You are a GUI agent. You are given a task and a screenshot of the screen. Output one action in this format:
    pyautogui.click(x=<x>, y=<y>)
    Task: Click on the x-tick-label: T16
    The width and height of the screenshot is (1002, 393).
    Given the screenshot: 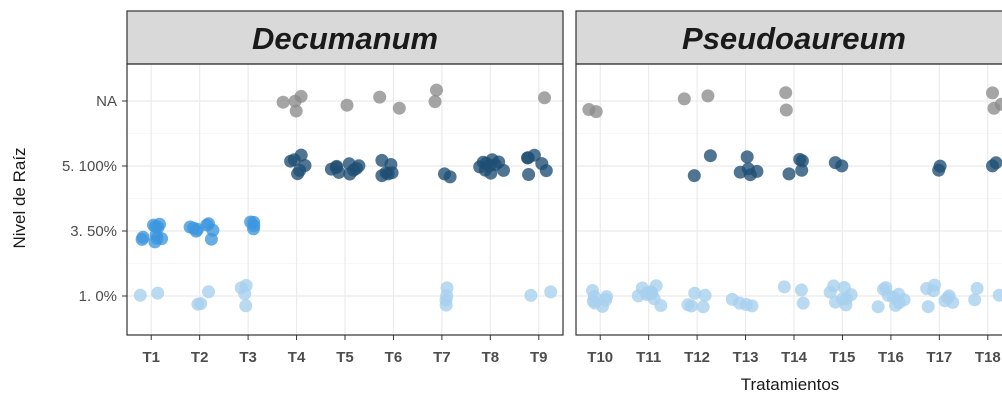 What is the action you would take?
    pyautogui.click(x=891, y=357)
    